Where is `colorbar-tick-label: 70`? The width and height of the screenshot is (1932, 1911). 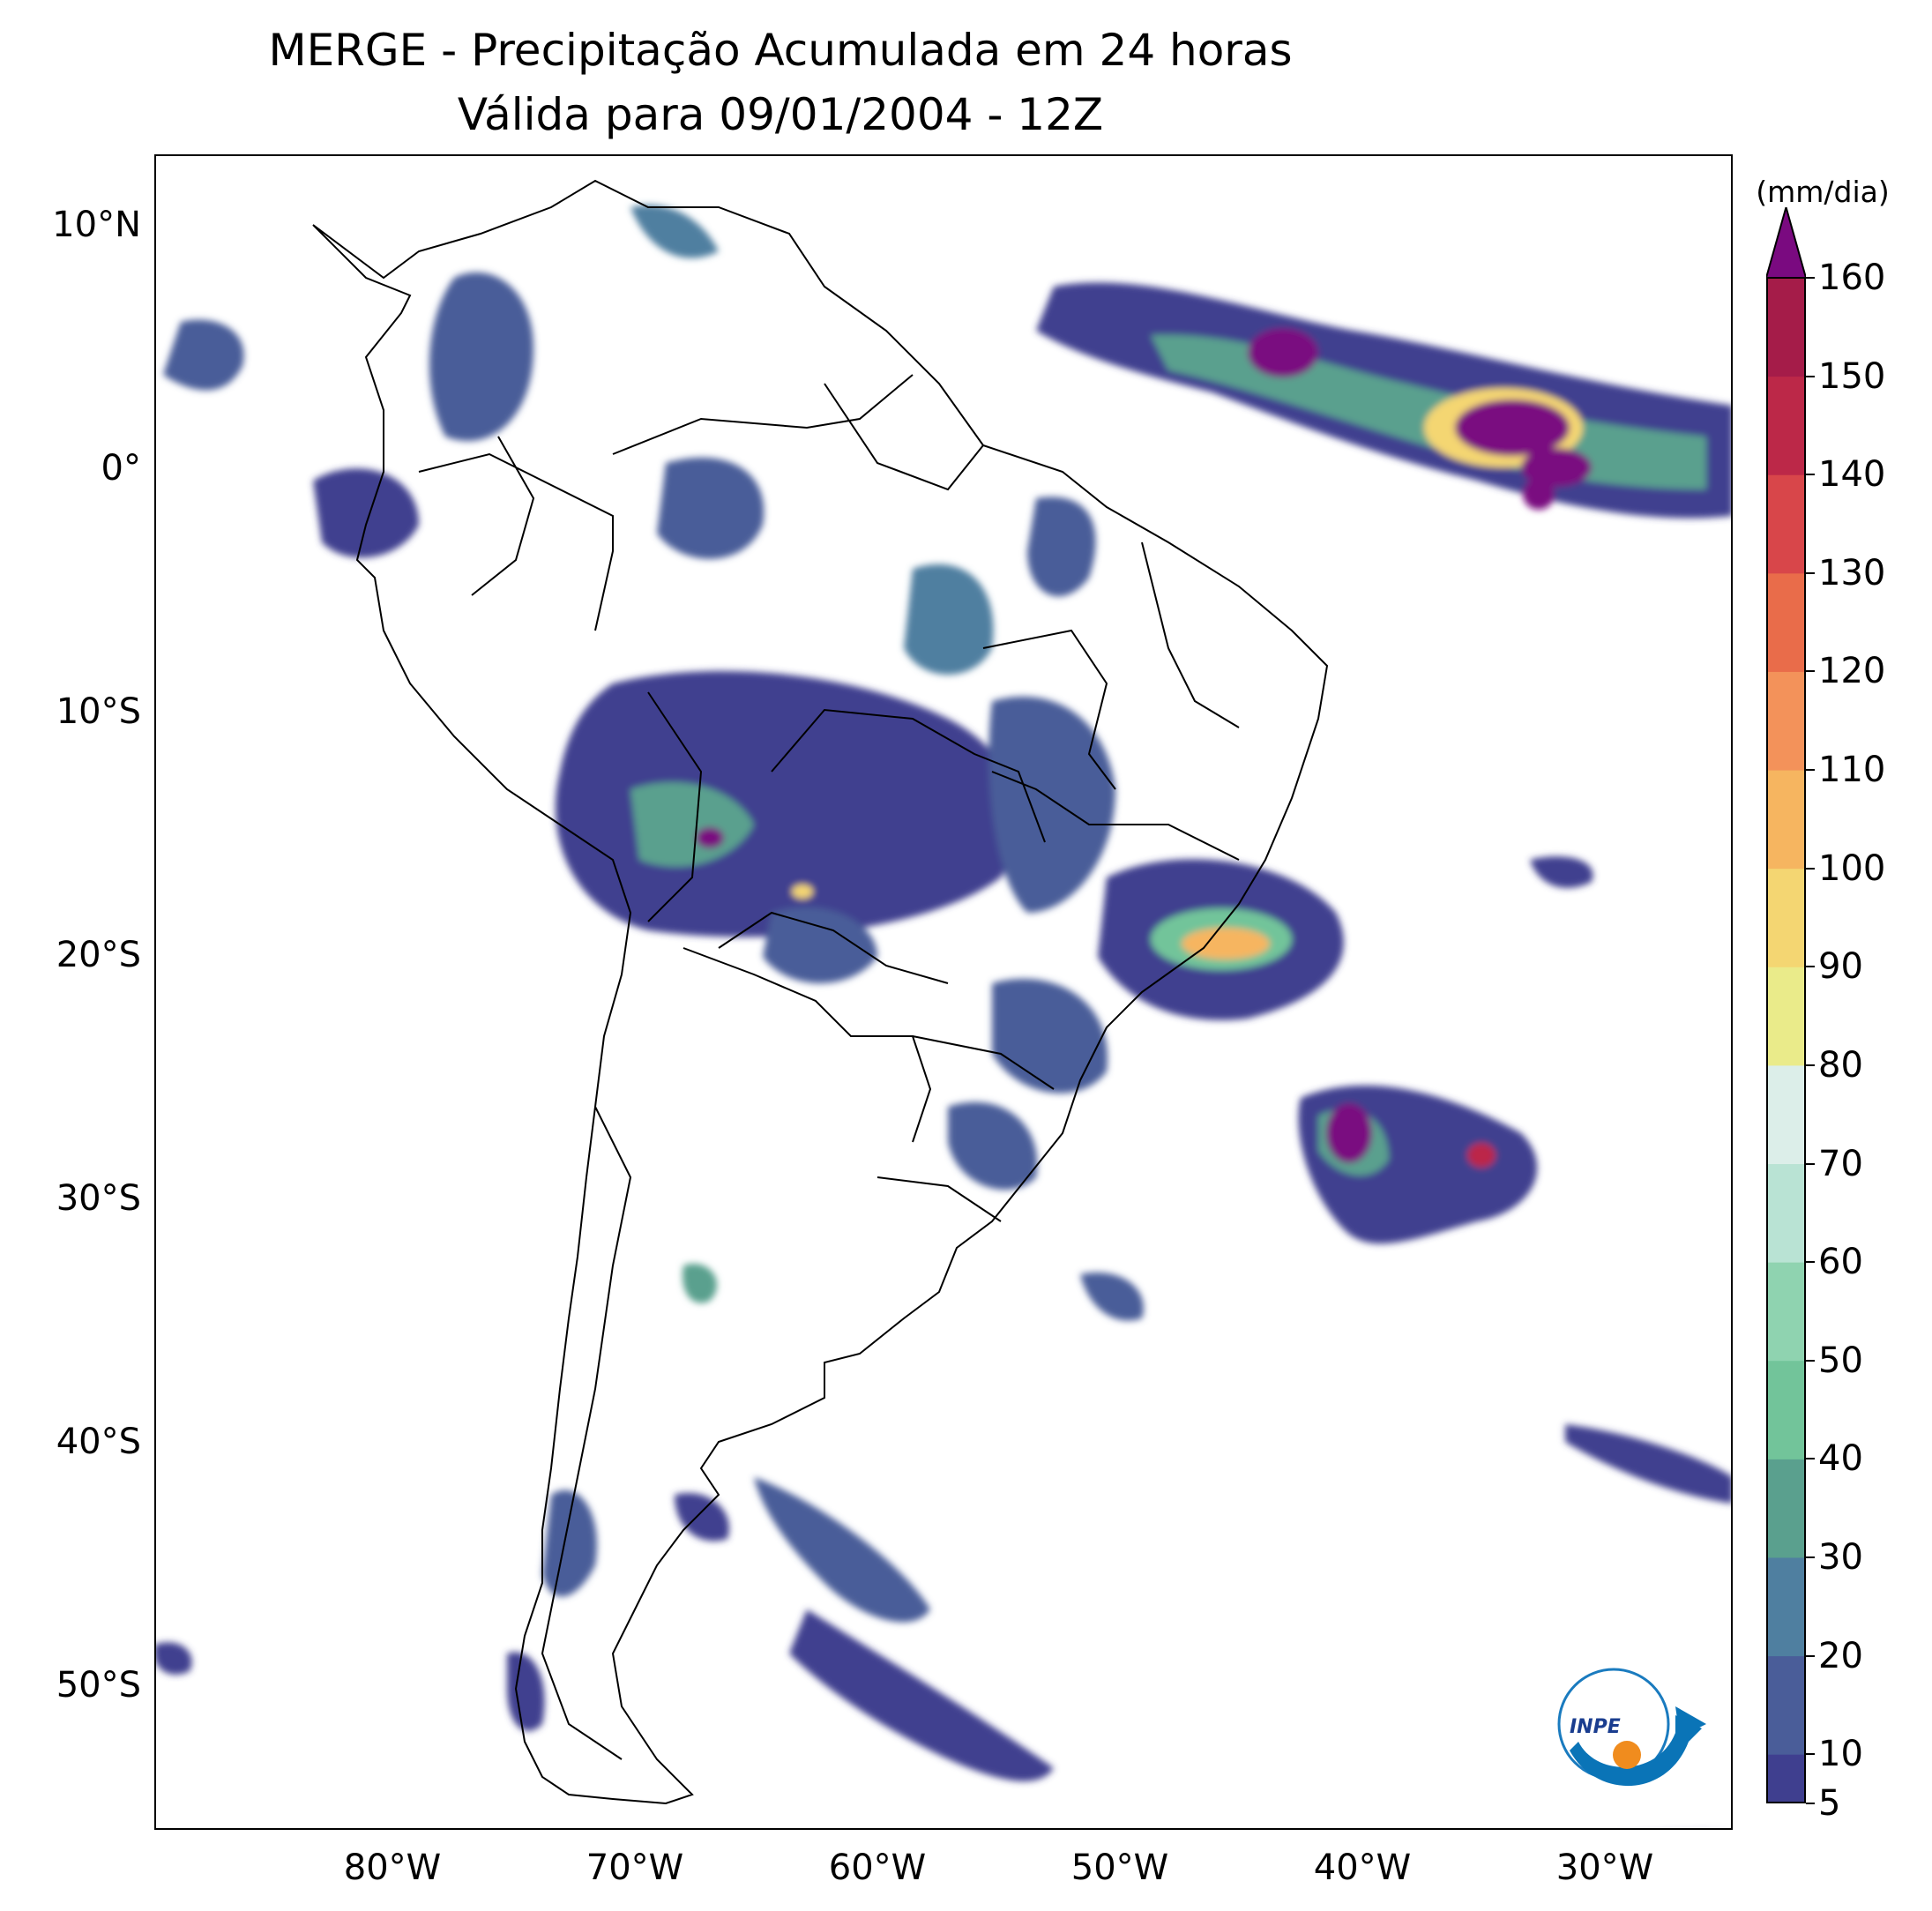 colorbar-tick-label: 70 is located at coordinates (1840, 1163).